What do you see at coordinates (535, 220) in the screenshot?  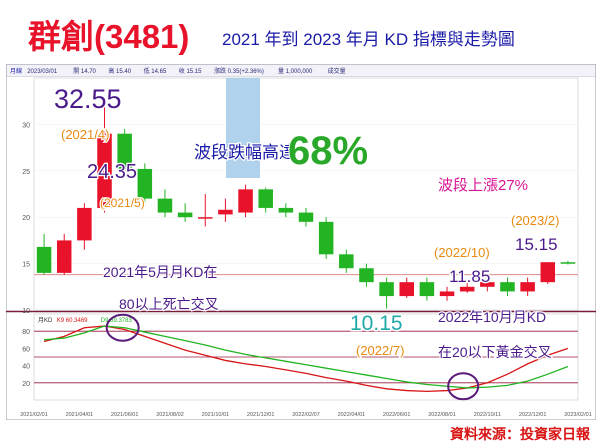 I see `recent-date: (2023/2)` at bounding box center [535, 220].